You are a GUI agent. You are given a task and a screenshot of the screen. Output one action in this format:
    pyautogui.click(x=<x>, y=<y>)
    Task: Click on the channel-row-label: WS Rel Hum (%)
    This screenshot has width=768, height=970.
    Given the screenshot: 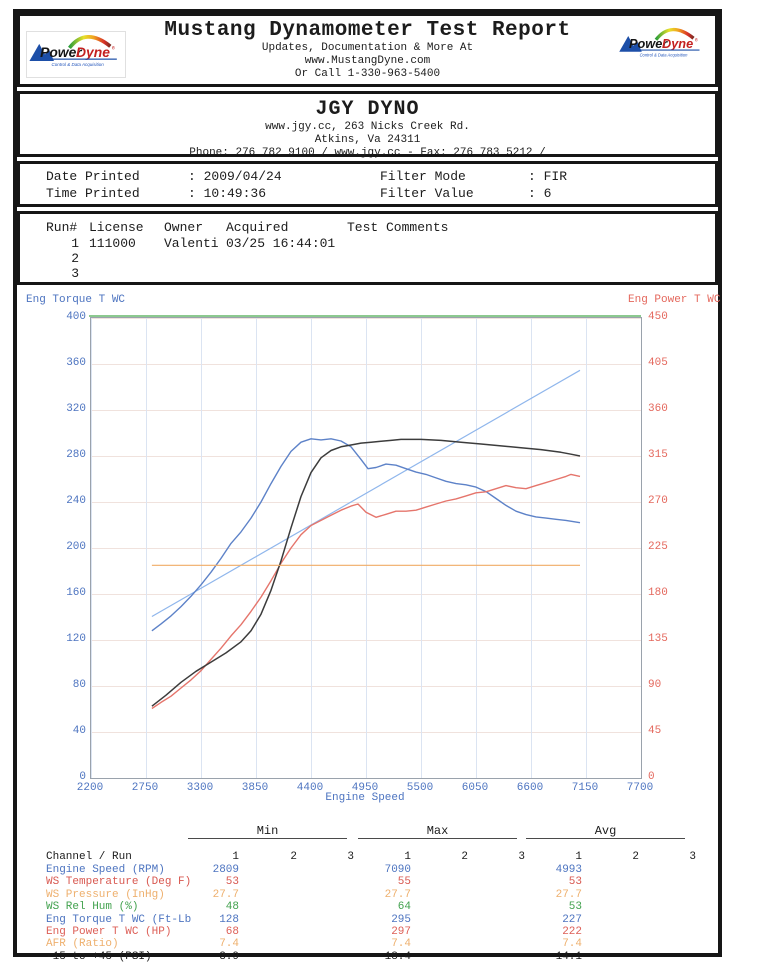 What is the action you would take?
    pyautogui.click(x=92, y=907)
    